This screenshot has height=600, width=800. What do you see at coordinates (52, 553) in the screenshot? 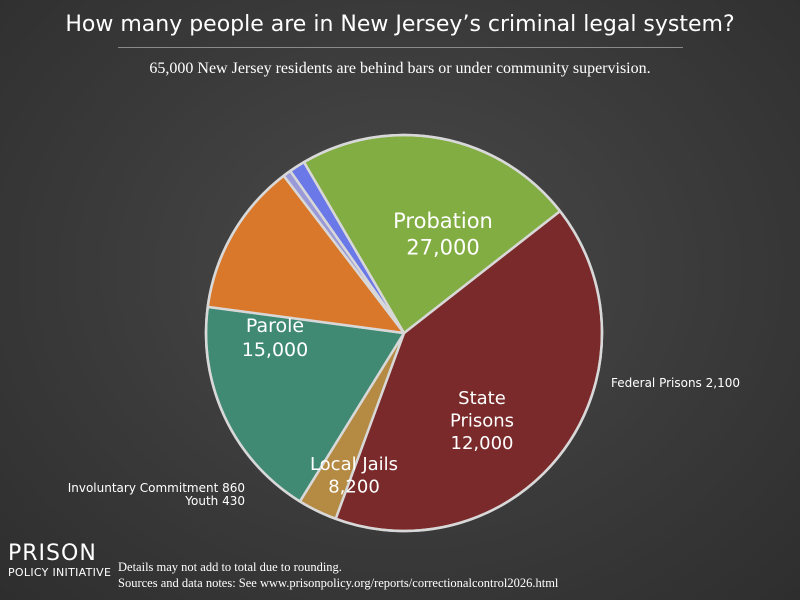
I see `logo-line1: PRISON` at bounding box center [52, 553].